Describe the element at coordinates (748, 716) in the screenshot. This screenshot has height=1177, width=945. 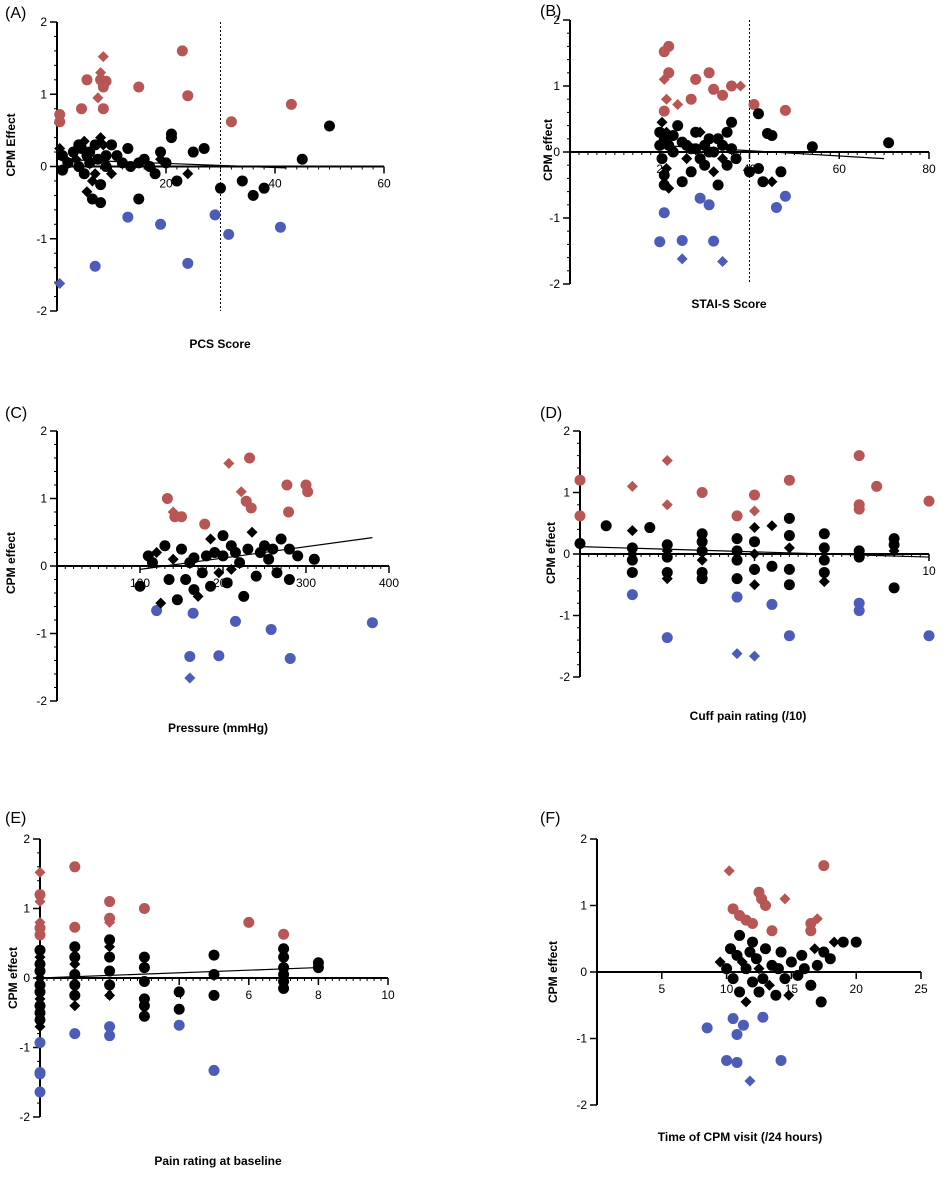
I see `x-axis-title: Cuff pain rating (/10)` at that location.